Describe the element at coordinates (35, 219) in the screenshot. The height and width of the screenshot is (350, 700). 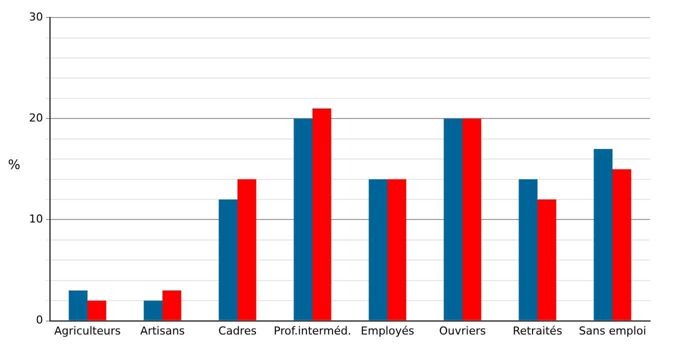
I see `y-tick-label: 10` at that location.